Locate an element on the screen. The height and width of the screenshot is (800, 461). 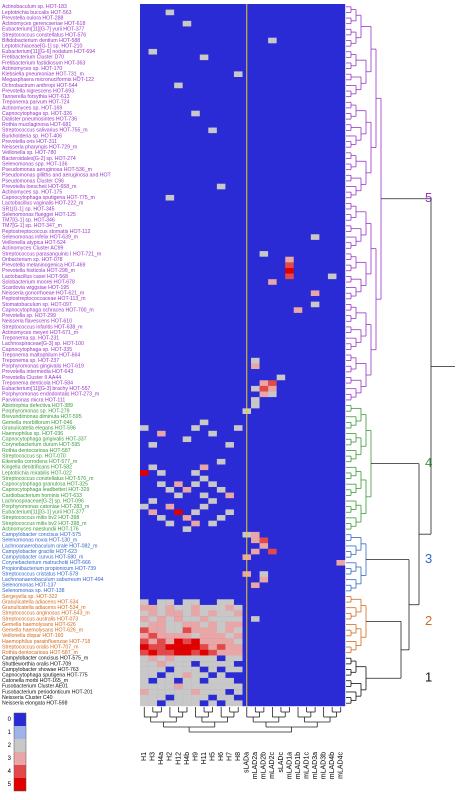
cluster-label: 2 is located at coordinates (428, 620).